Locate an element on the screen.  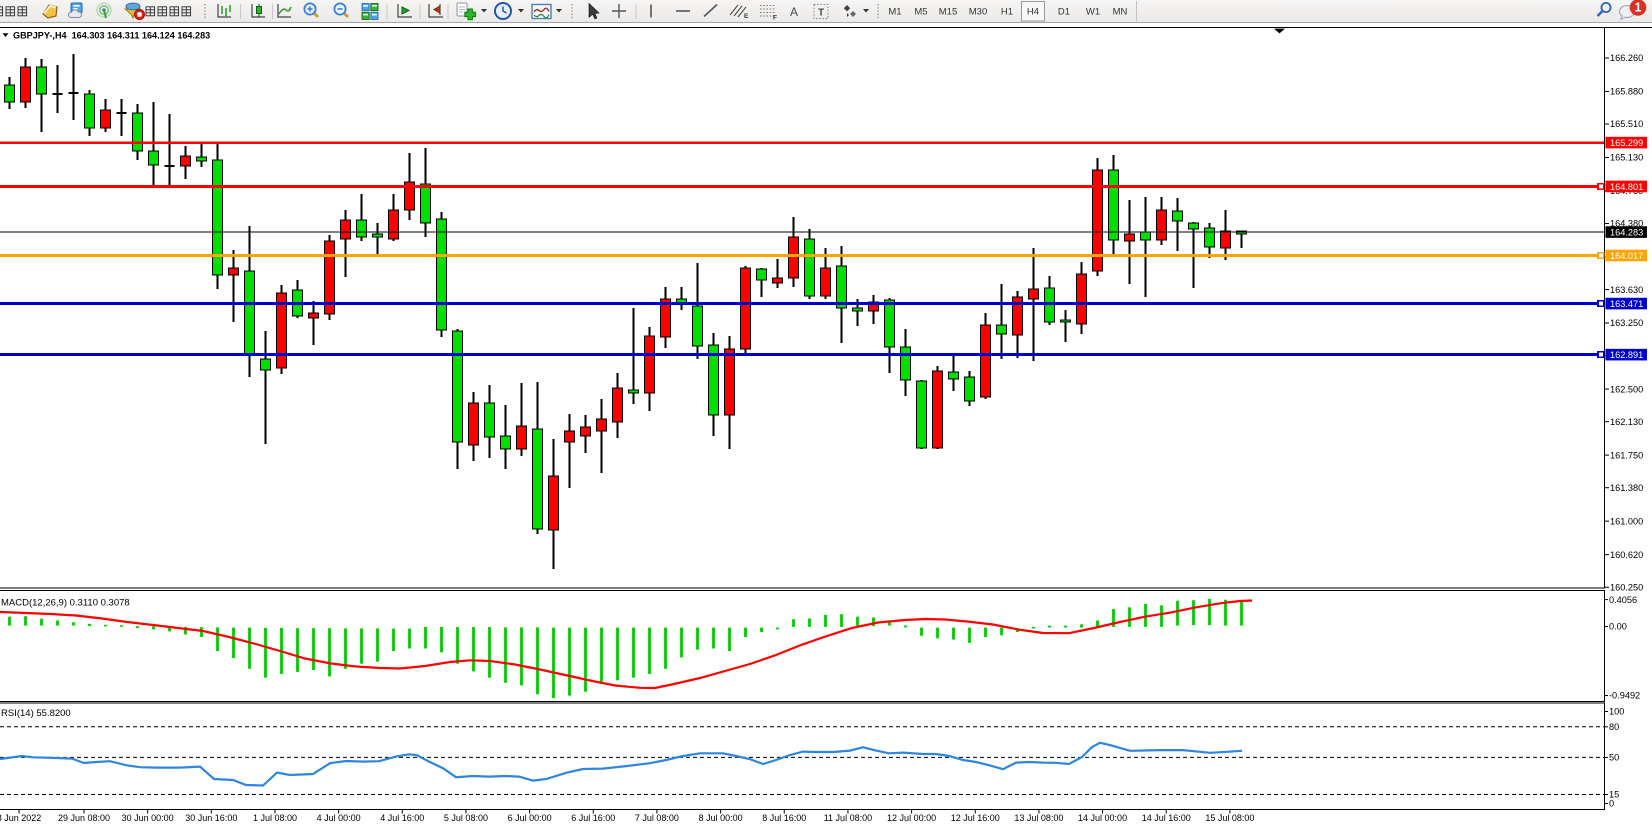
svg-text: 8 Jul 16:00 is located at coordinates (784, 818).